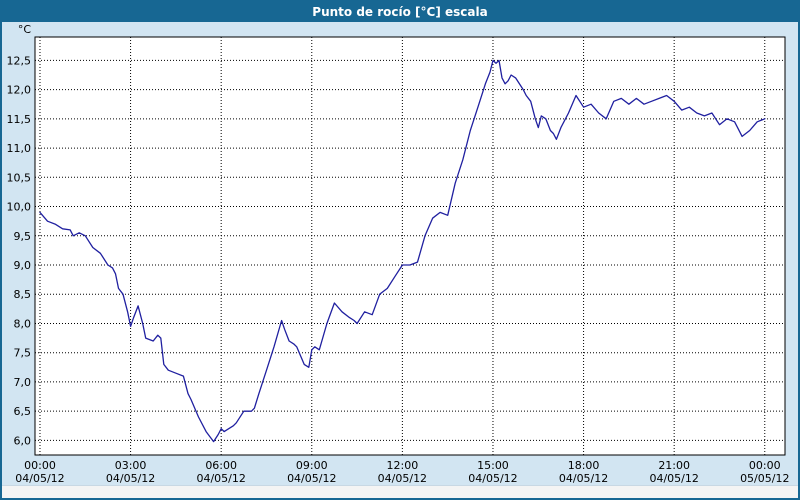 This screenshot has height=500, width=800. What do you see at coordinates (23, 294) in the screenshot?
I see `y-tick-label: 8,5` at bounding box center [23, 294].